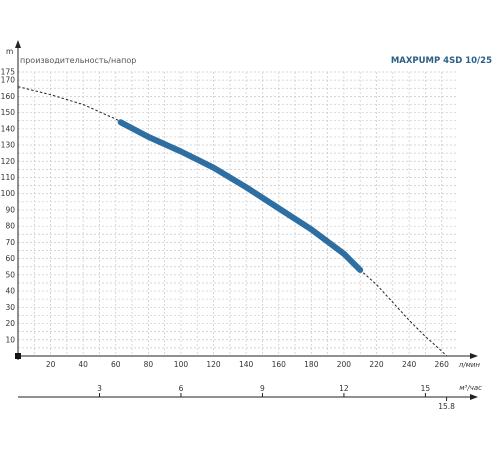  Describe the element at coordinates (446, 406) in the screenshot. I see `x2-tick-label: 15.8` at that location.